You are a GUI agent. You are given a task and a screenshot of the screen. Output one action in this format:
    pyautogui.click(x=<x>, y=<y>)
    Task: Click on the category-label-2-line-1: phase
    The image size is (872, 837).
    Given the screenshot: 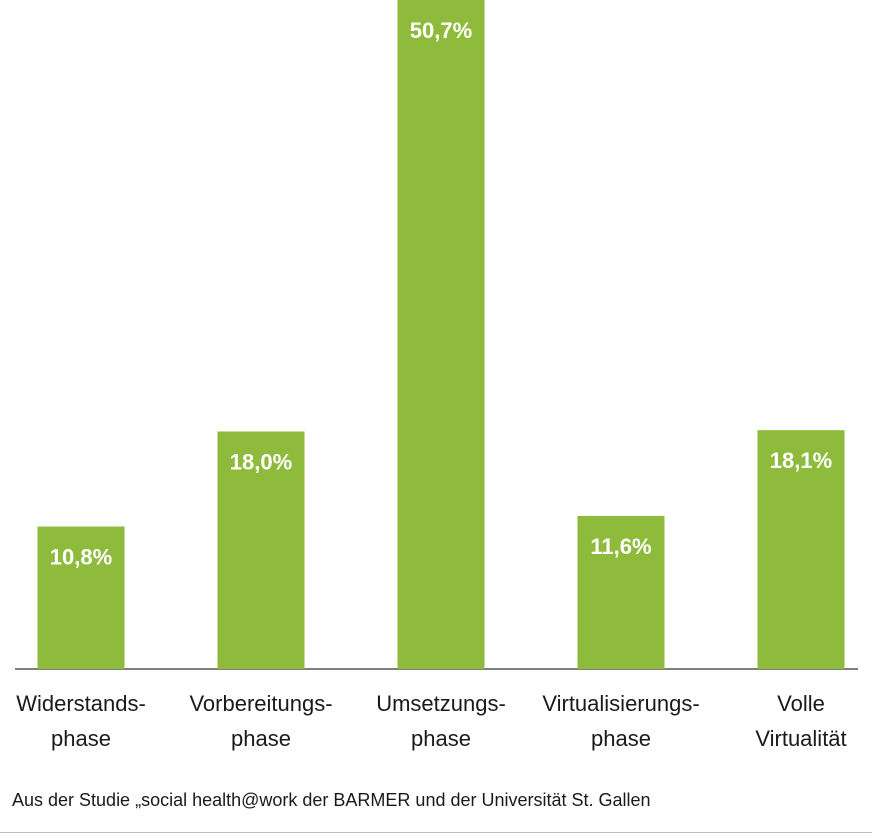 What is the action you would take?
    pyautogui.click(x=441, y=738)
    